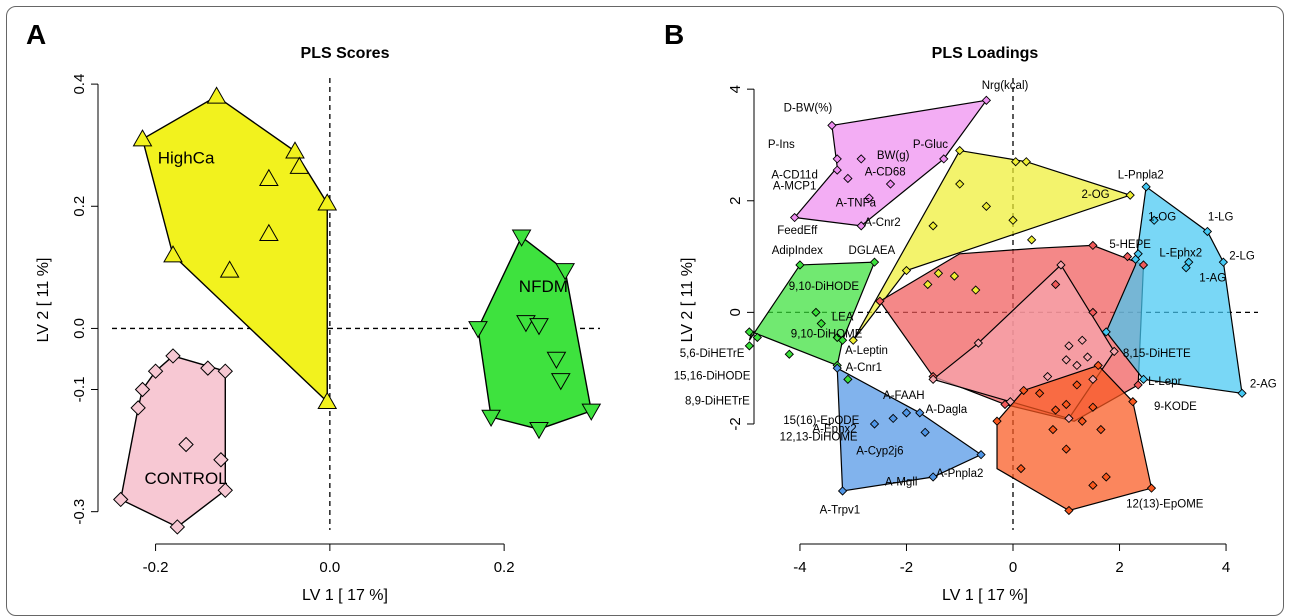 The height and width of the screenshot is (616, 1290). I want to click on loadings-y-tick-label: 0, so click(735, 312).